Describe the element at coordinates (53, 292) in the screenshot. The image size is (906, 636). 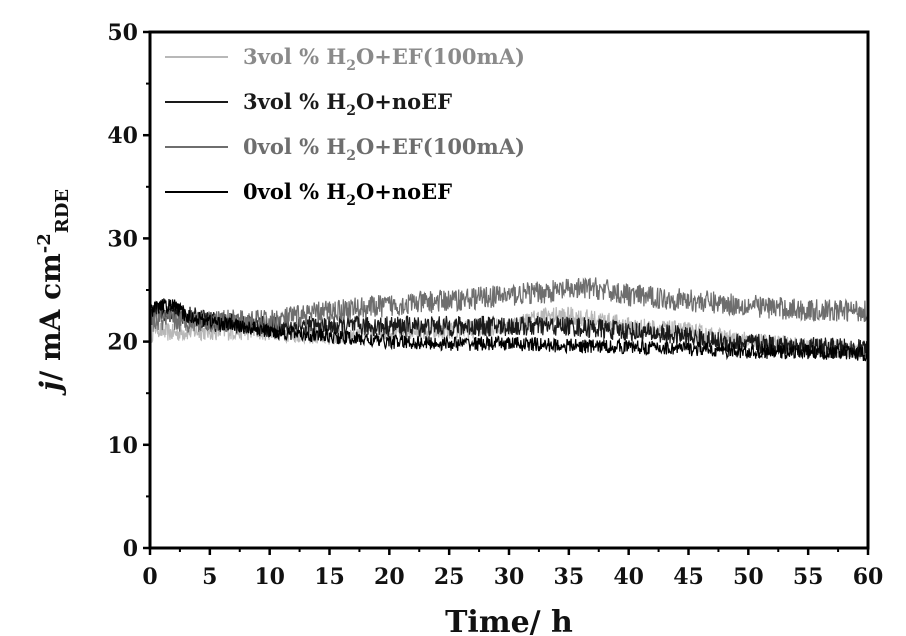
I see `y-axis-title: j/ mA cm-2RDE` at that location.